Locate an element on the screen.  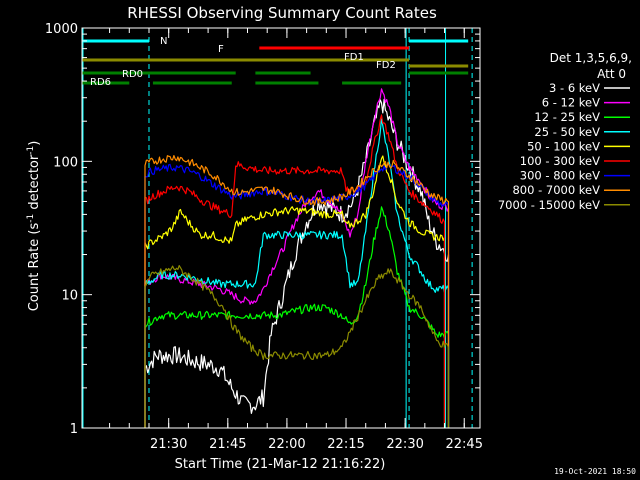
legend-header-att: Att 0 is located at coordinates (611, 74).